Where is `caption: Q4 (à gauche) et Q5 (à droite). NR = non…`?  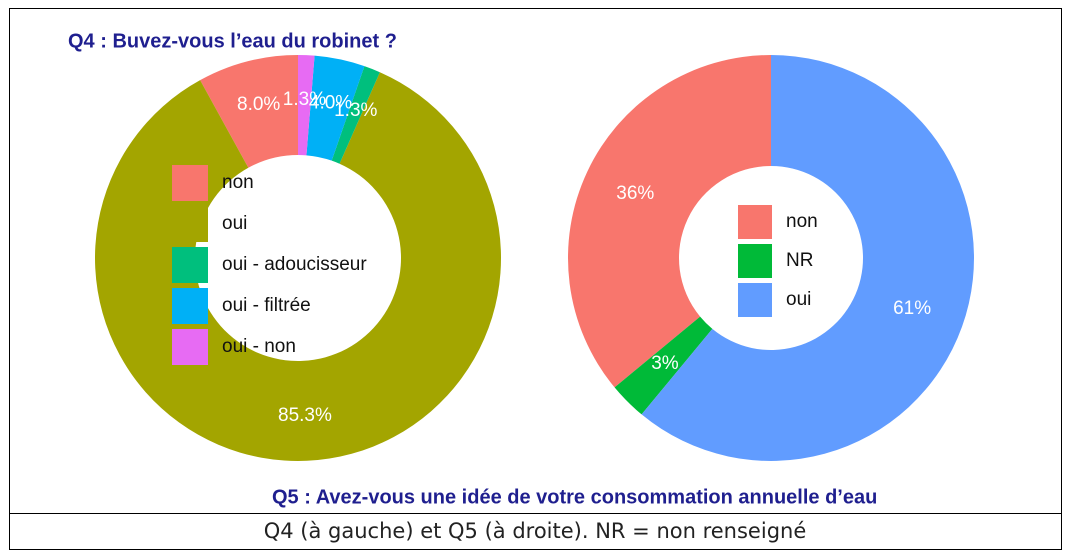 caption: Q4 (à gauche) et Q5 (à droite). NR = non… is located at coordinates (535, 531).